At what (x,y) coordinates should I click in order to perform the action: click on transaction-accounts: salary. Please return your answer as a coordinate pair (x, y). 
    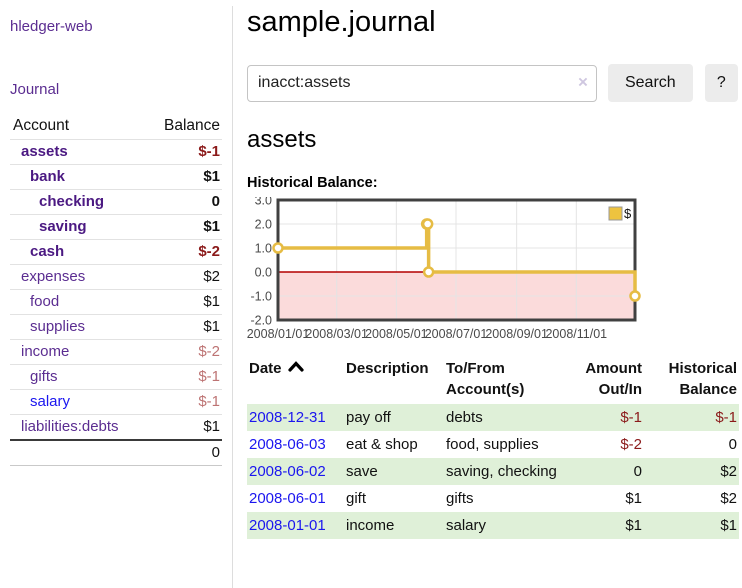
    Looking at the image, I should click on (466, 525).